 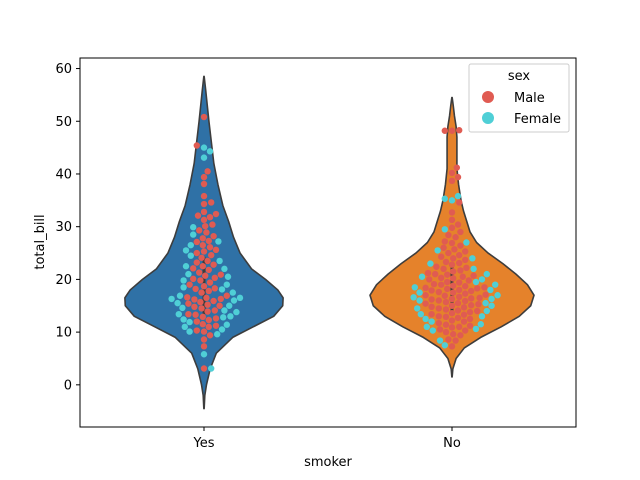 What do you see at coordinates (204, 443) in the screenshot?
I see `x-tick-label: Yes` at bounding box center [204, 443].